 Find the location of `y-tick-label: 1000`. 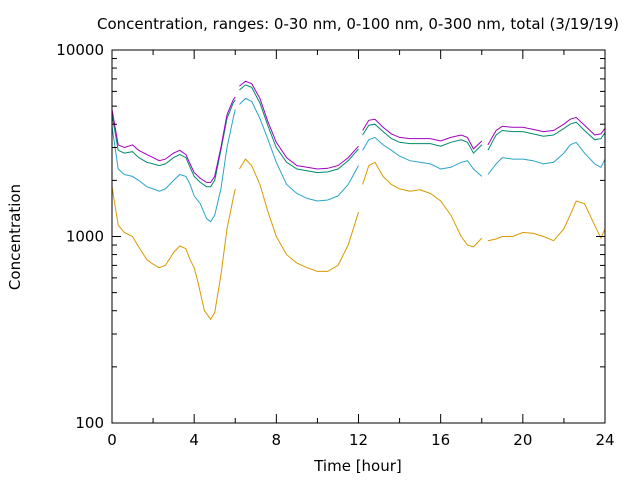

y-tick-label: 1000 is located at coordinates (85, 237).